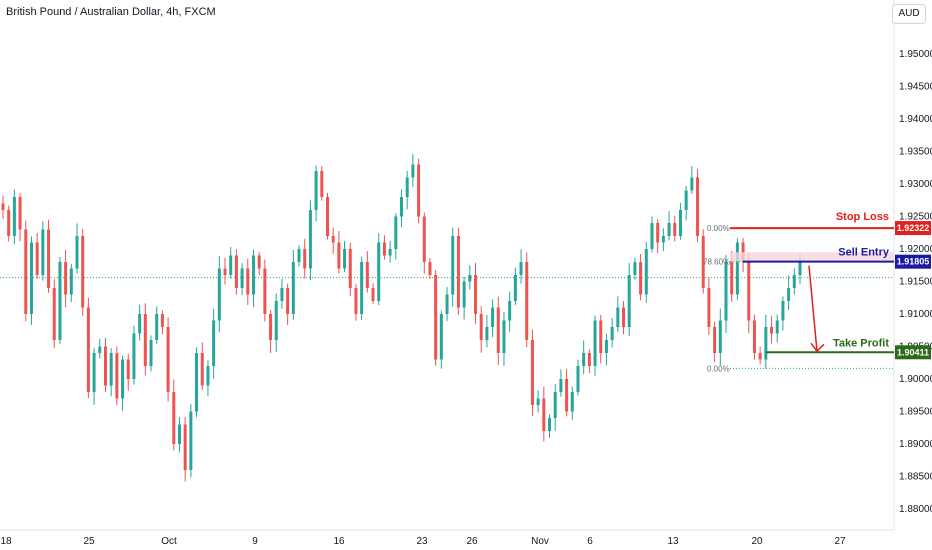 The width and height of the screenshot is (932, 550). Describe the element at coordinates (915, 282) in the screenshot. I see `y-tick-label: 1.91500` at that location.